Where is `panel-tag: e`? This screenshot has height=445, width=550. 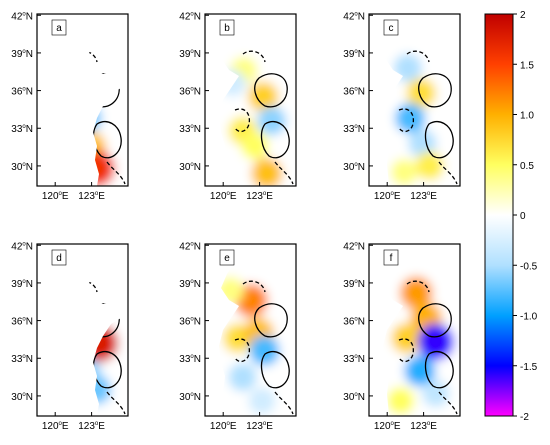 panel-tag: e is located at coordinates (227, 258).